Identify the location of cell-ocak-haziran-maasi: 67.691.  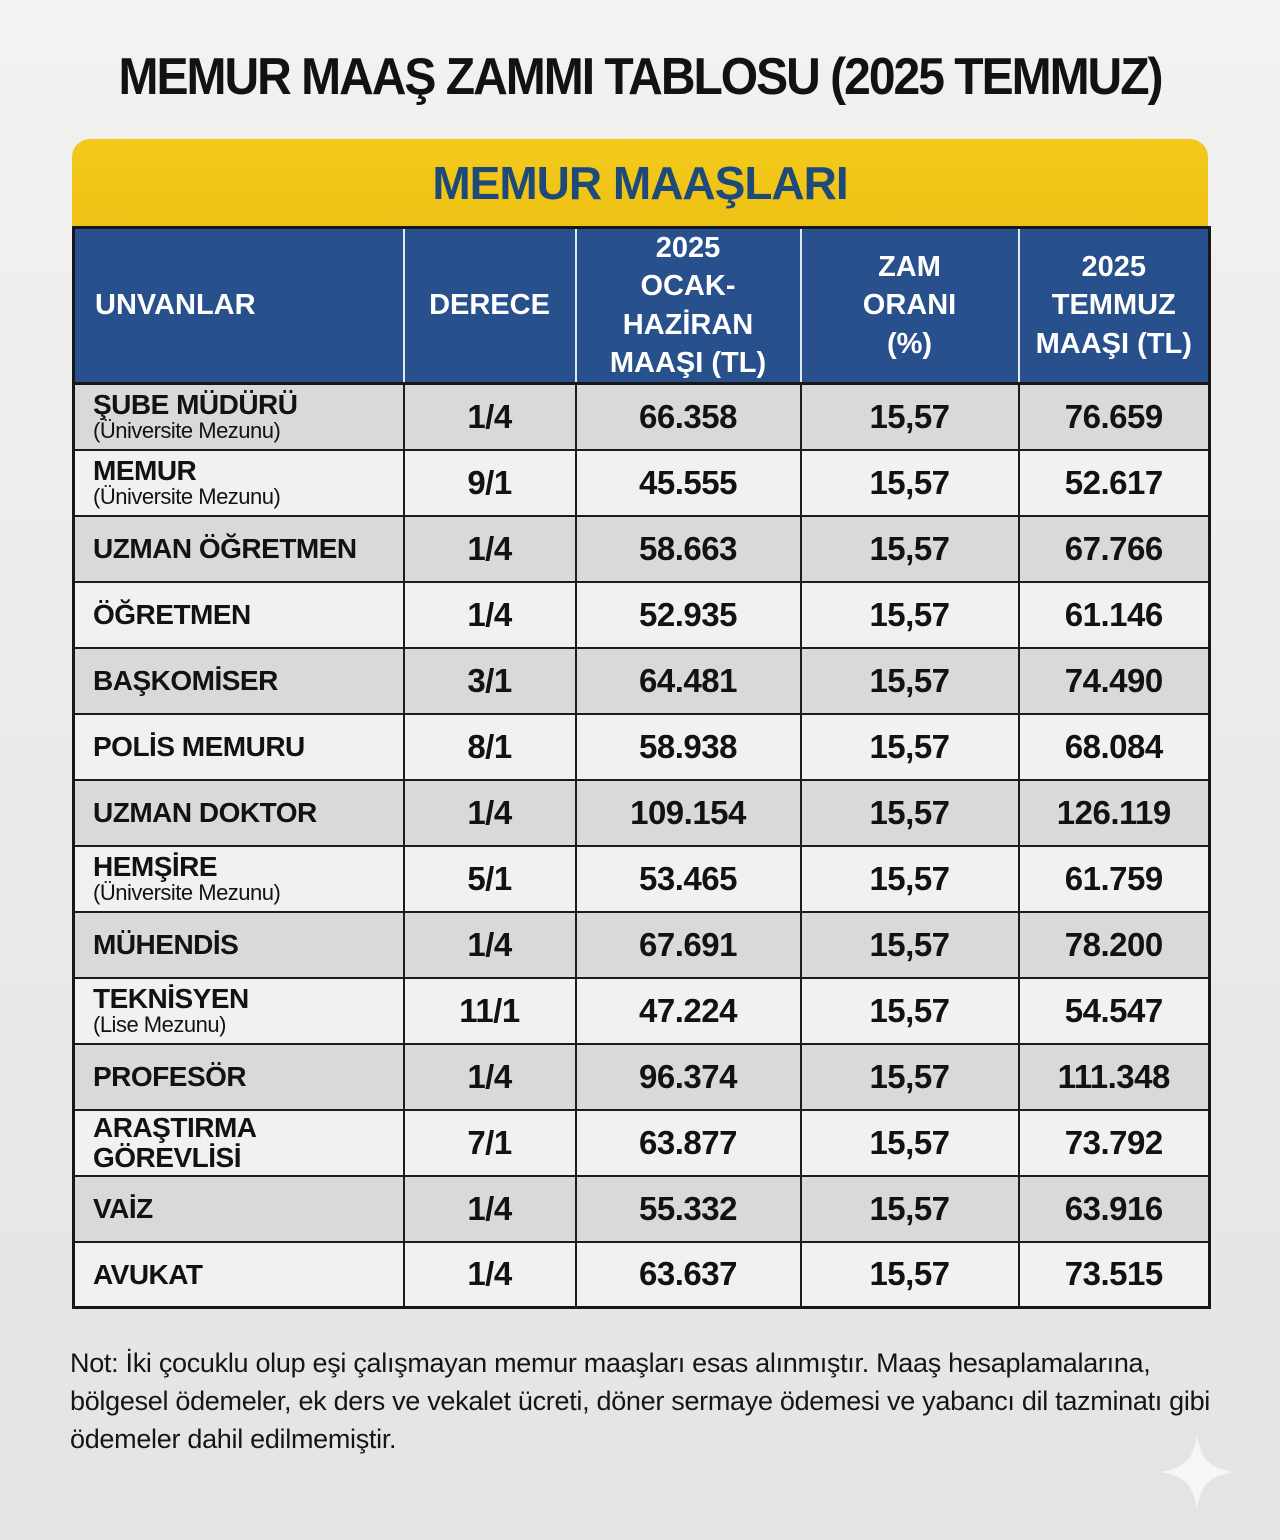
(688, 944).